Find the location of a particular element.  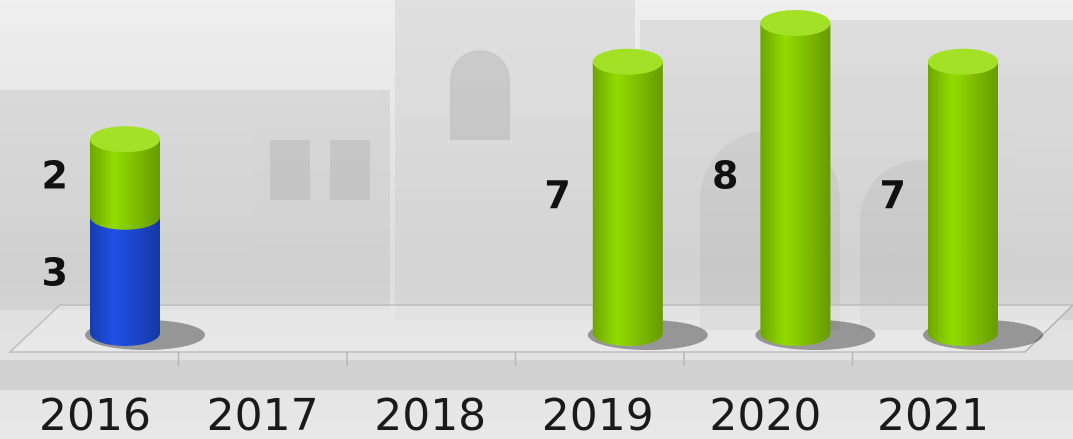

x-tick-label: 2017 is located at coordinates (263, 414).